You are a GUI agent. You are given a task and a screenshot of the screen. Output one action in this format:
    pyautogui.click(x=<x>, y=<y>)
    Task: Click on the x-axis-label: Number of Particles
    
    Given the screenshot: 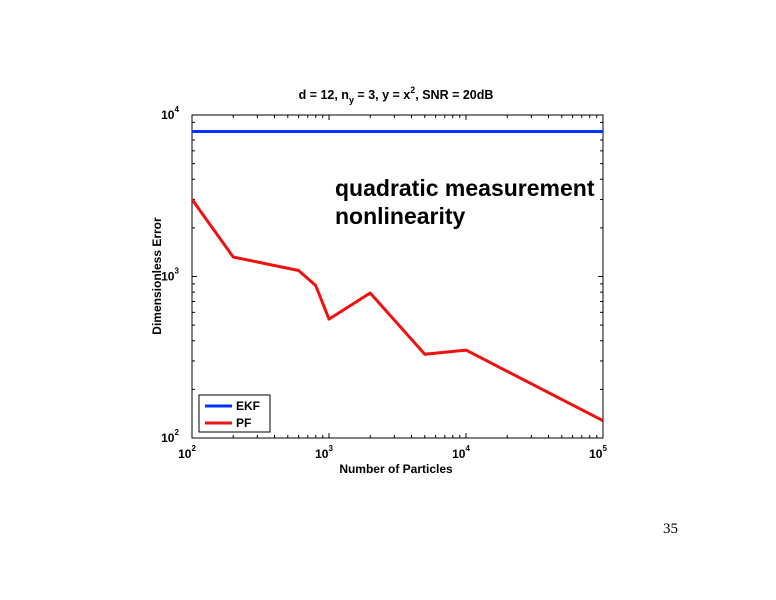 What is the action you would take?
    pyautogui.click(x=396, y=469)
    